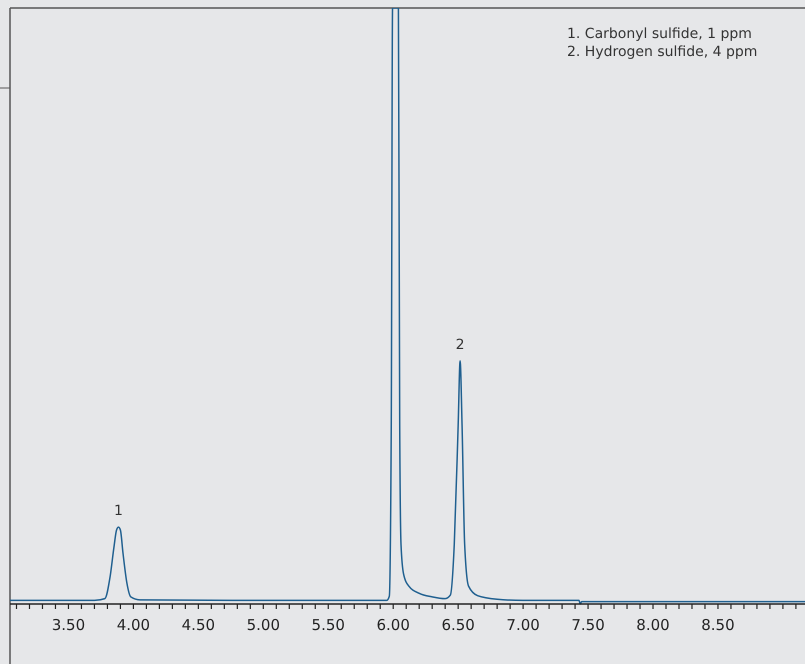 The width and height of the screenshot is (805, 664). I want to click on x-tick-label: 6.50, so click(458, 625).